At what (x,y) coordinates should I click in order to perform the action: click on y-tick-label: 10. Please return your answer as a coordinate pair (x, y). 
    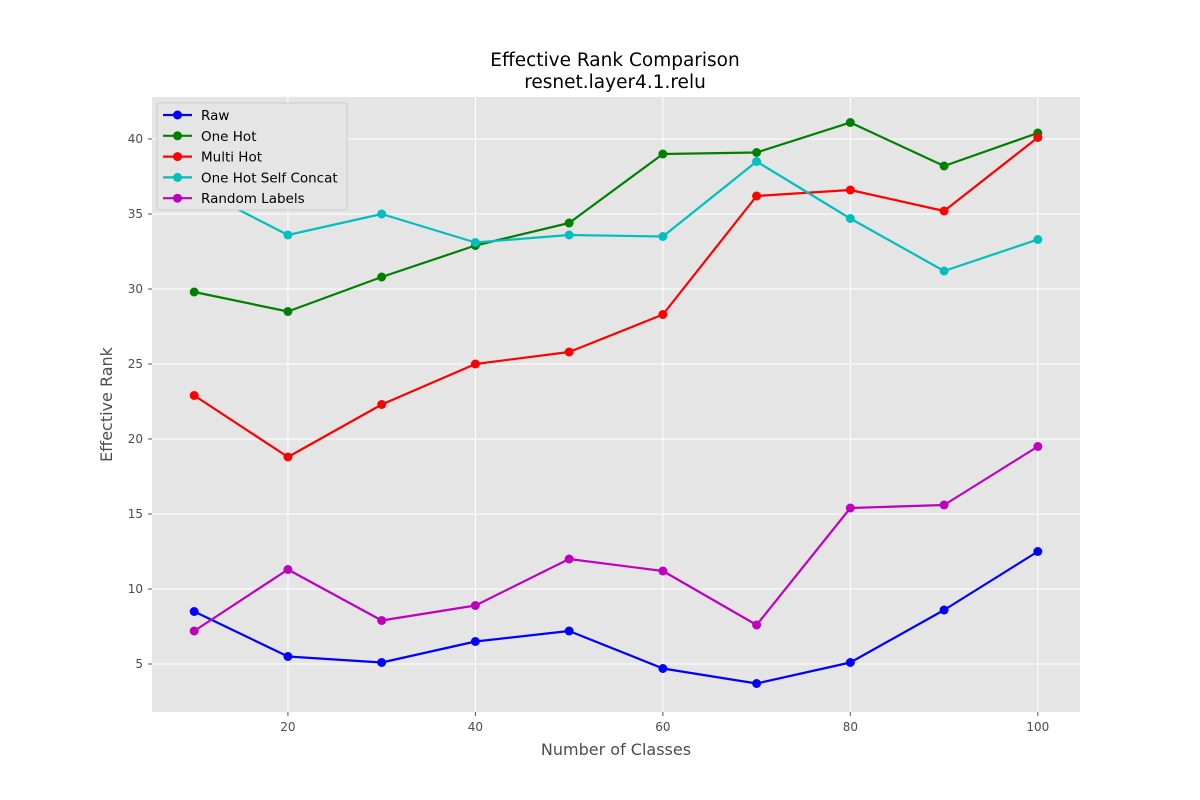
    Looking at the image, I should click on (135, 589).